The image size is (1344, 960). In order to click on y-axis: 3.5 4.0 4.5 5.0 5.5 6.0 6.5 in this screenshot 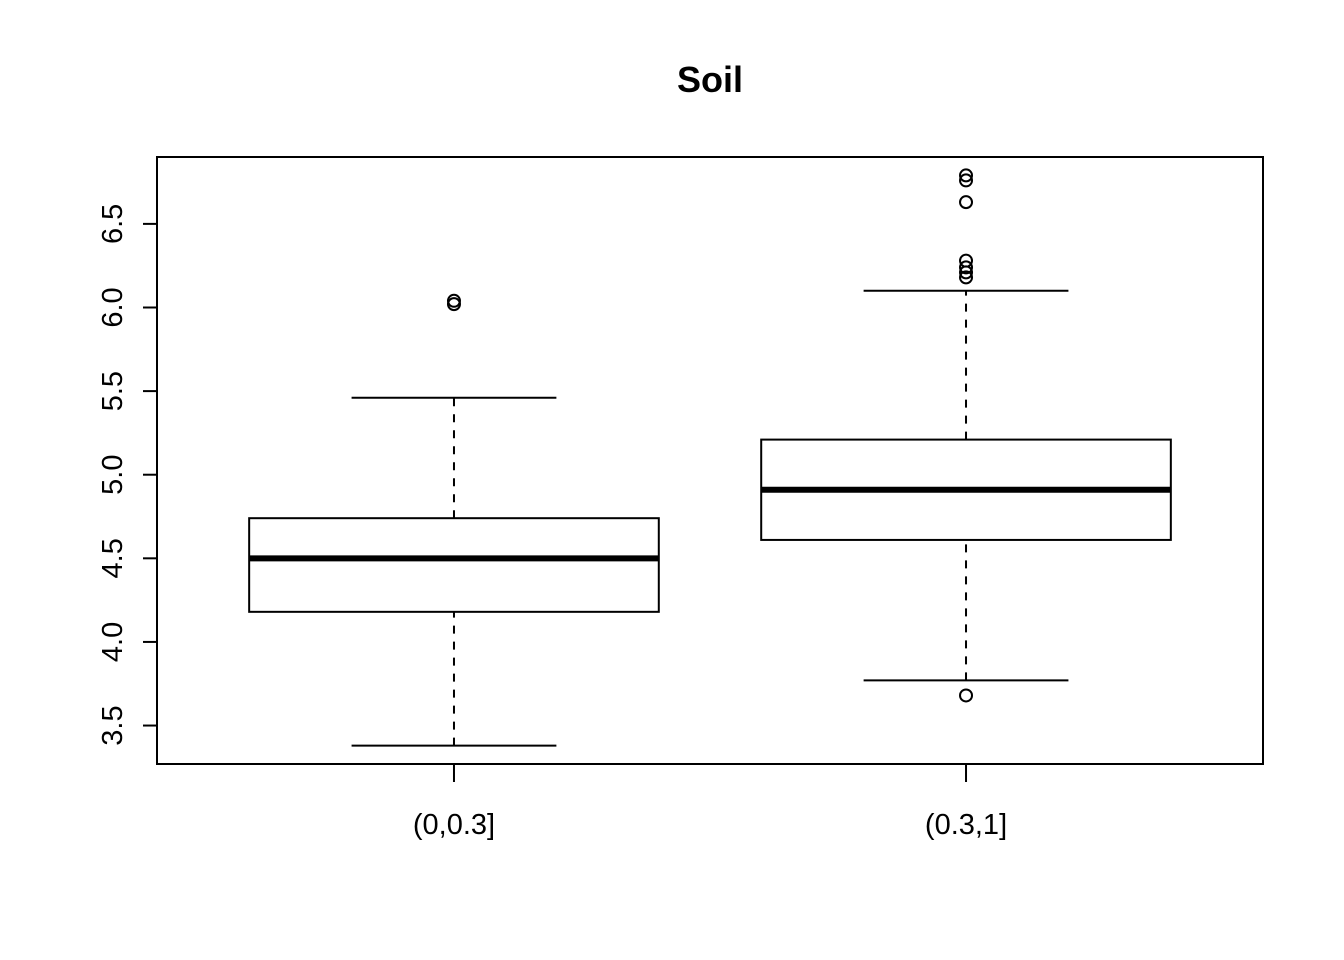, I will do `click(127, 475)`.